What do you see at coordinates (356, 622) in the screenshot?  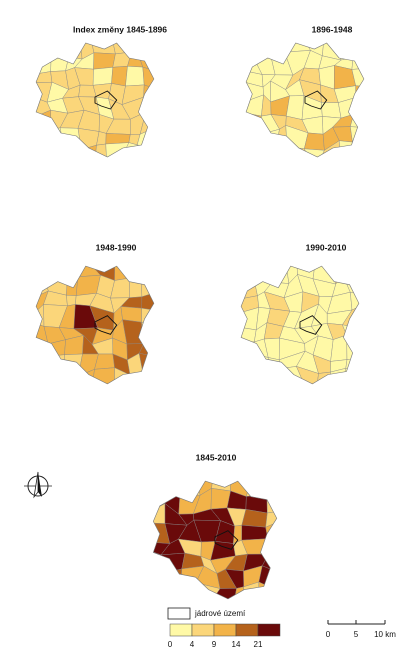 I see `scale-bar` at bounding box center [356, 622].